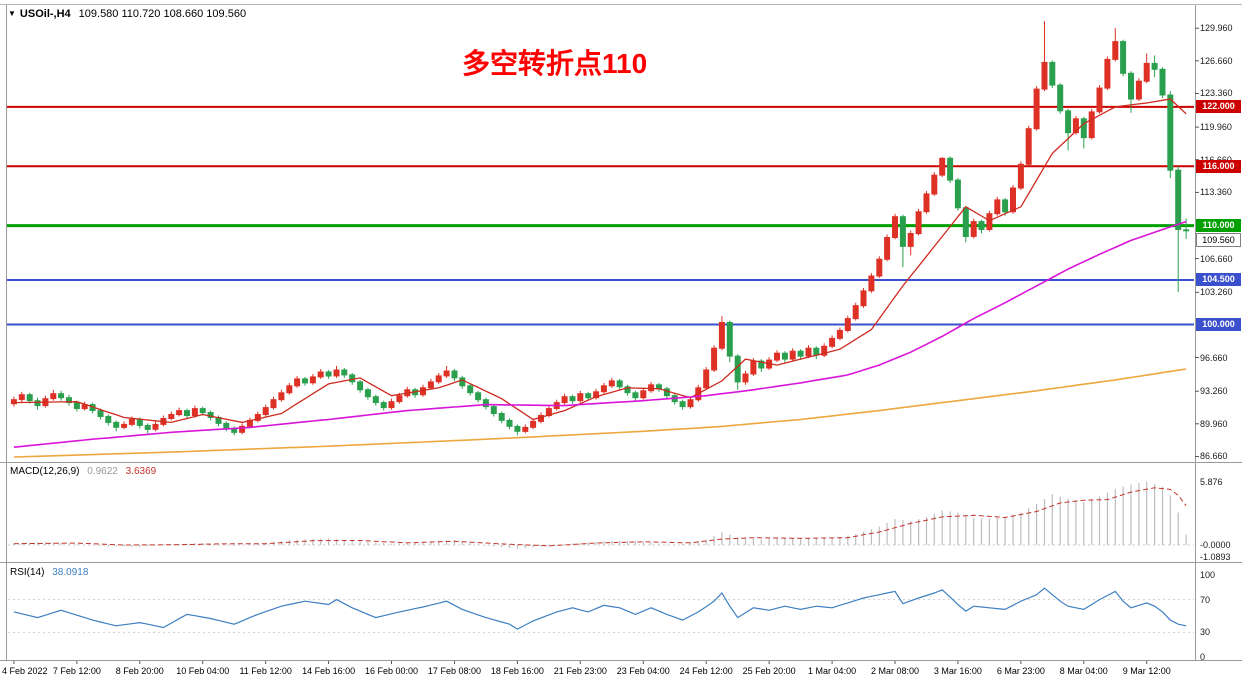 The image size is (1242, 686). What do you see at coordinates (1214, 423) in the screenshot?
I see `price-axis-tick: 89.960` at bounding box center [1214, 423].